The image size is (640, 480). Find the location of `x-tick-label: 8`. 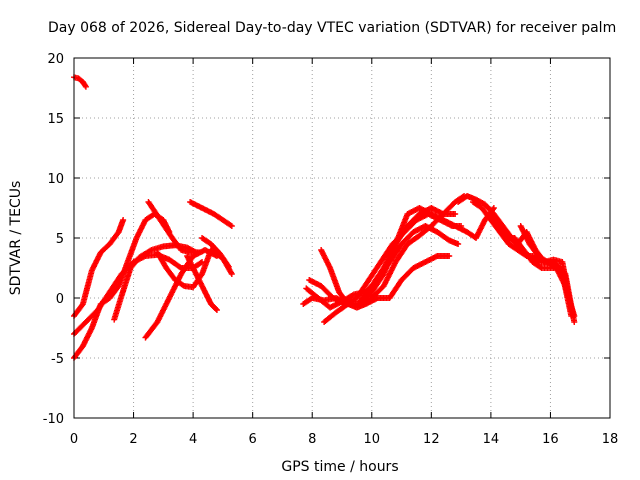

x-tick-label: 8 is located at coordinates (312, 439).